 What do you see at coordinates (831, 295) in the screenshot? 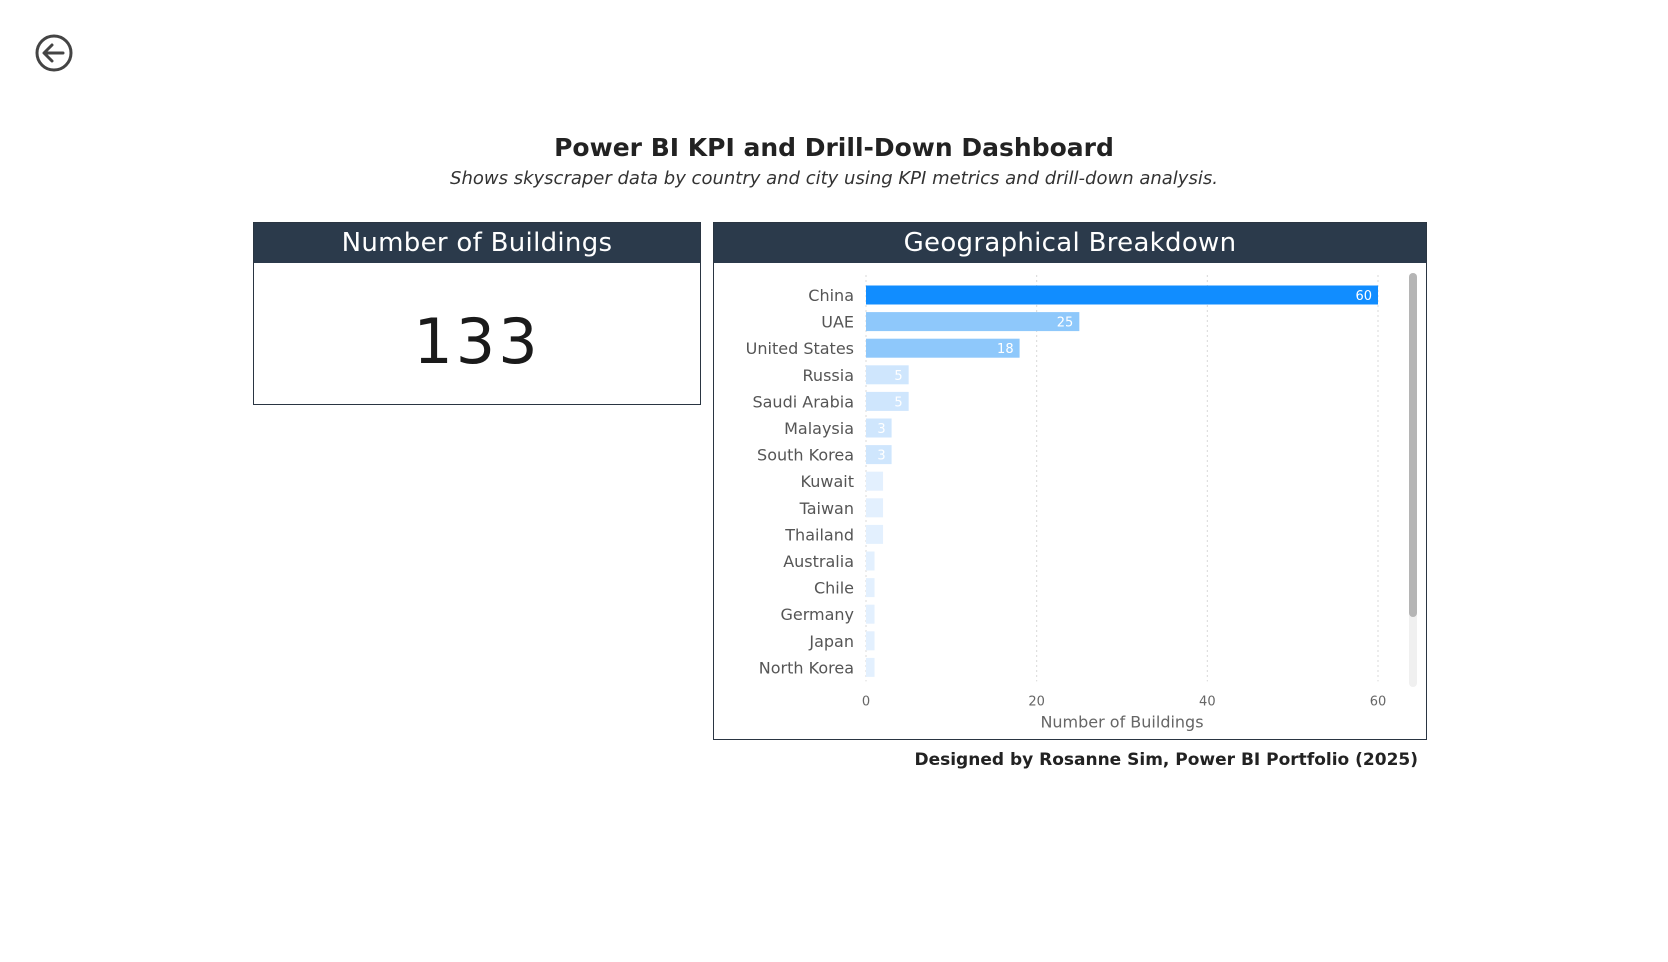
I see `category-label: China` at bounding box center [831, 295].